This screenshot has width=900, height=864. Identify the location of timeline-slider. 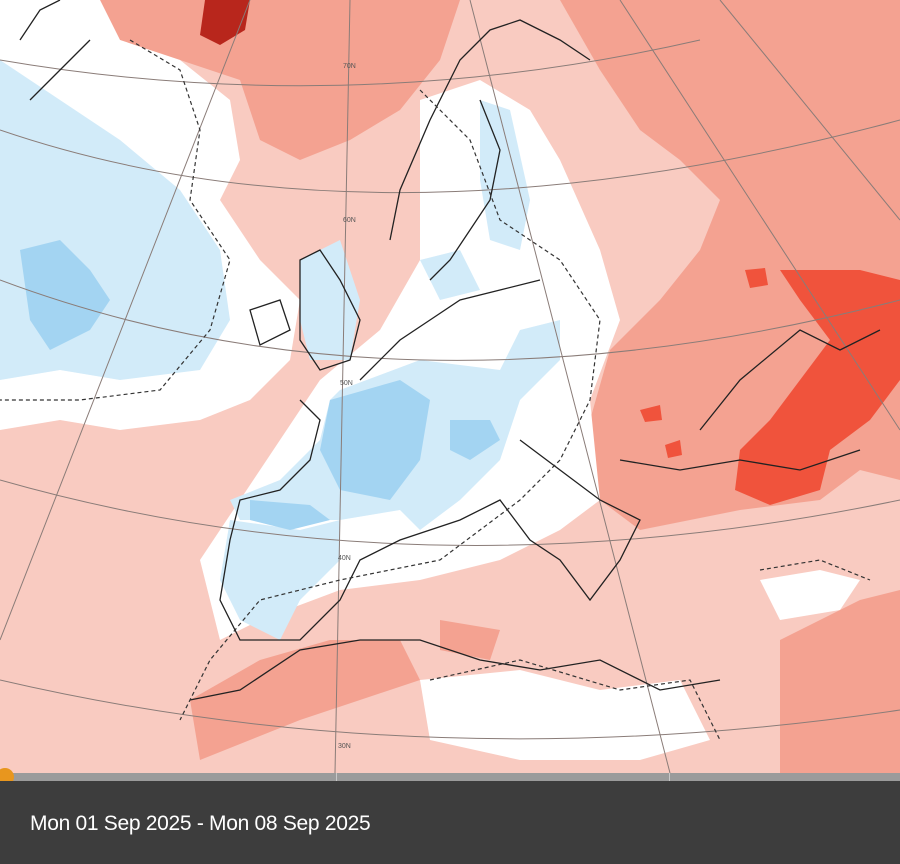
(450, 777).